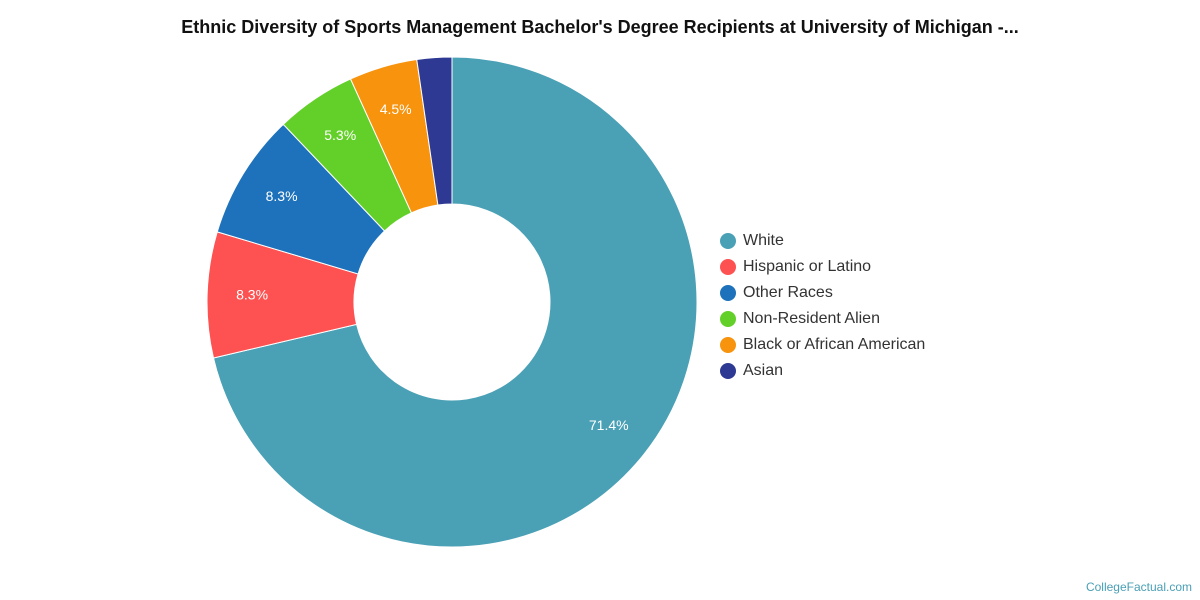 This screenshot has height=600, width=1200. What do you see at coordinates (811, 318) in the screenshot?
I see `legend-label: Non-Resident Alien` at bounding box center [811, 318].